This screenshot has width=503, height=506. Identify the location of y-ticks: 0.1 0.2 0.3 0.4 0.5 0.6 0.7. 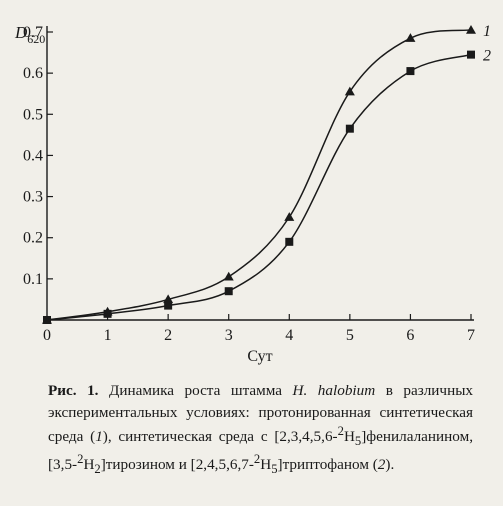
(38, 156).